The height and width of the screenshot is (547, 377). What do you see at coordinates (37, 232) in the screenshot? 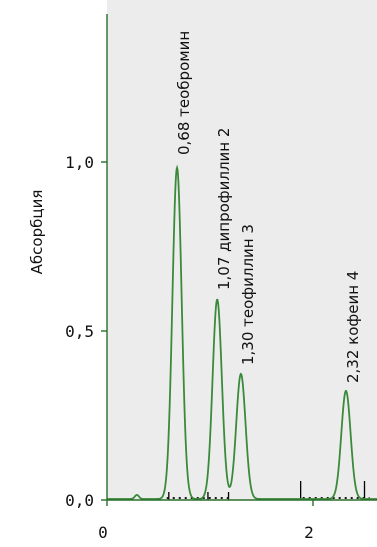
I see `y-axis-label: Абсорбция` at bounding box center [37, 232].